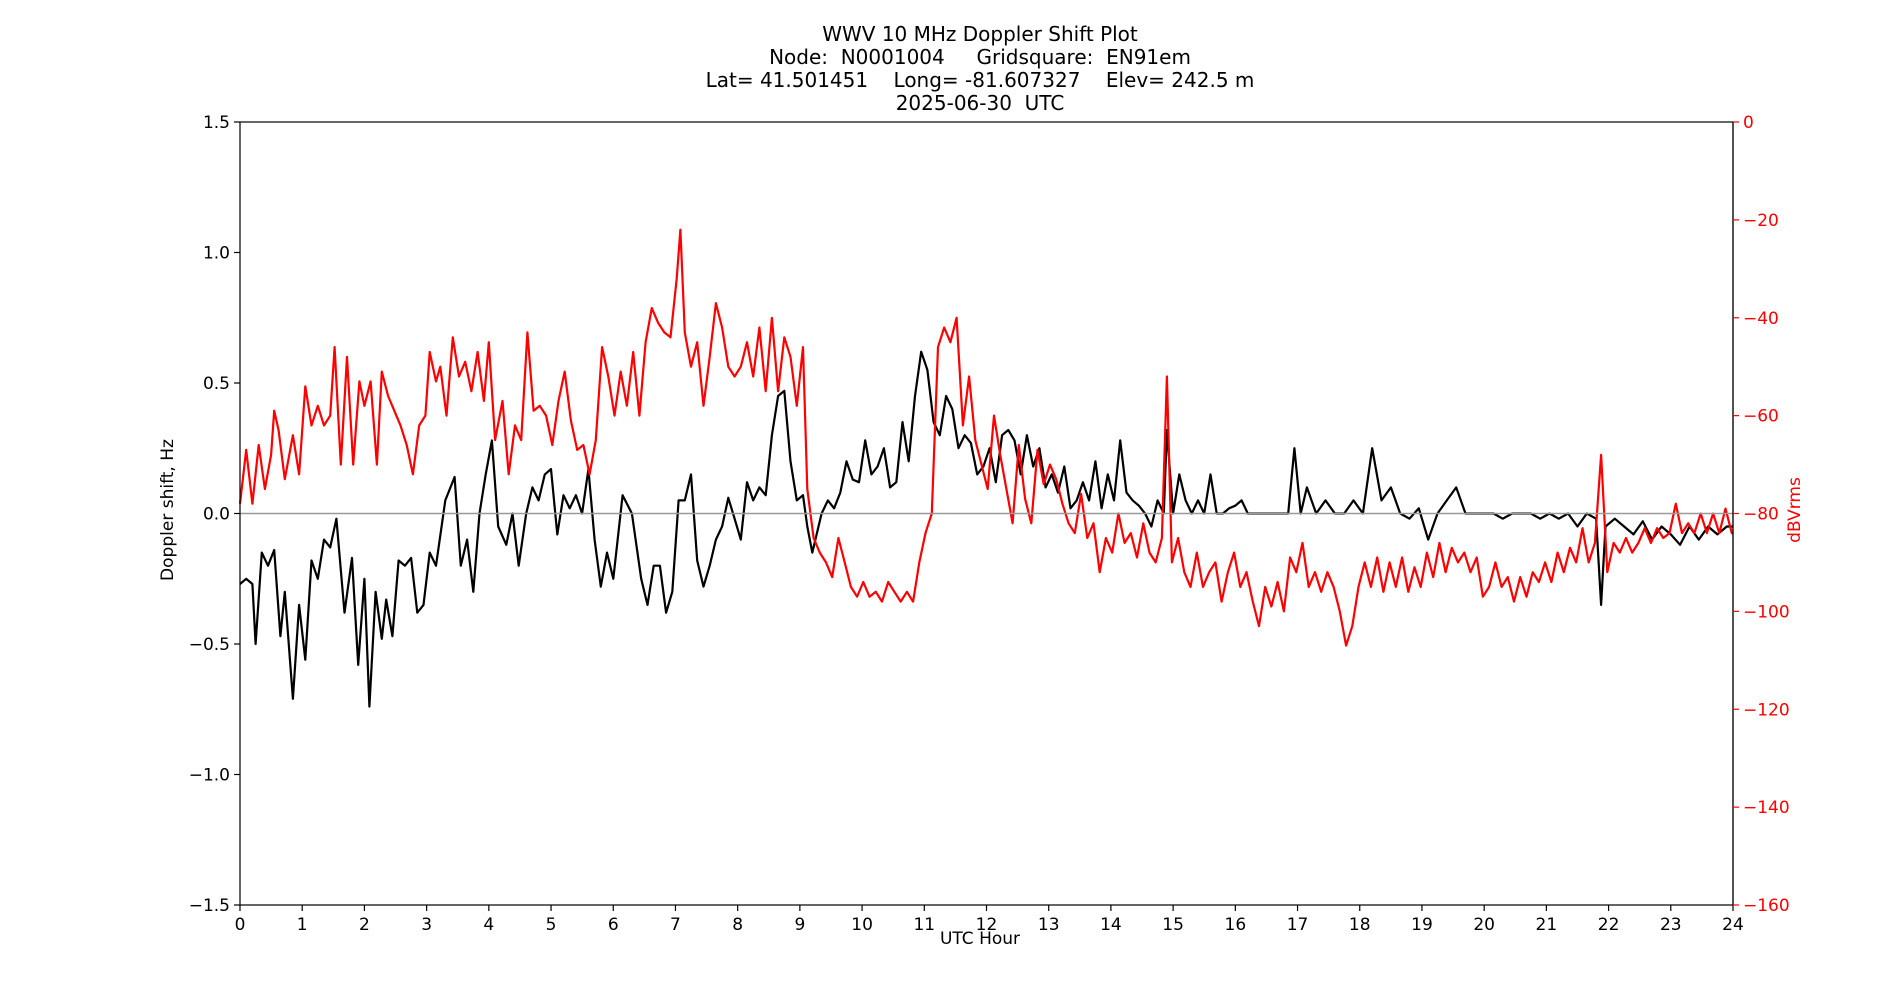 The image size is (1900, 1000). I want to click on x-tick-label: 20, so click(1484, 925).